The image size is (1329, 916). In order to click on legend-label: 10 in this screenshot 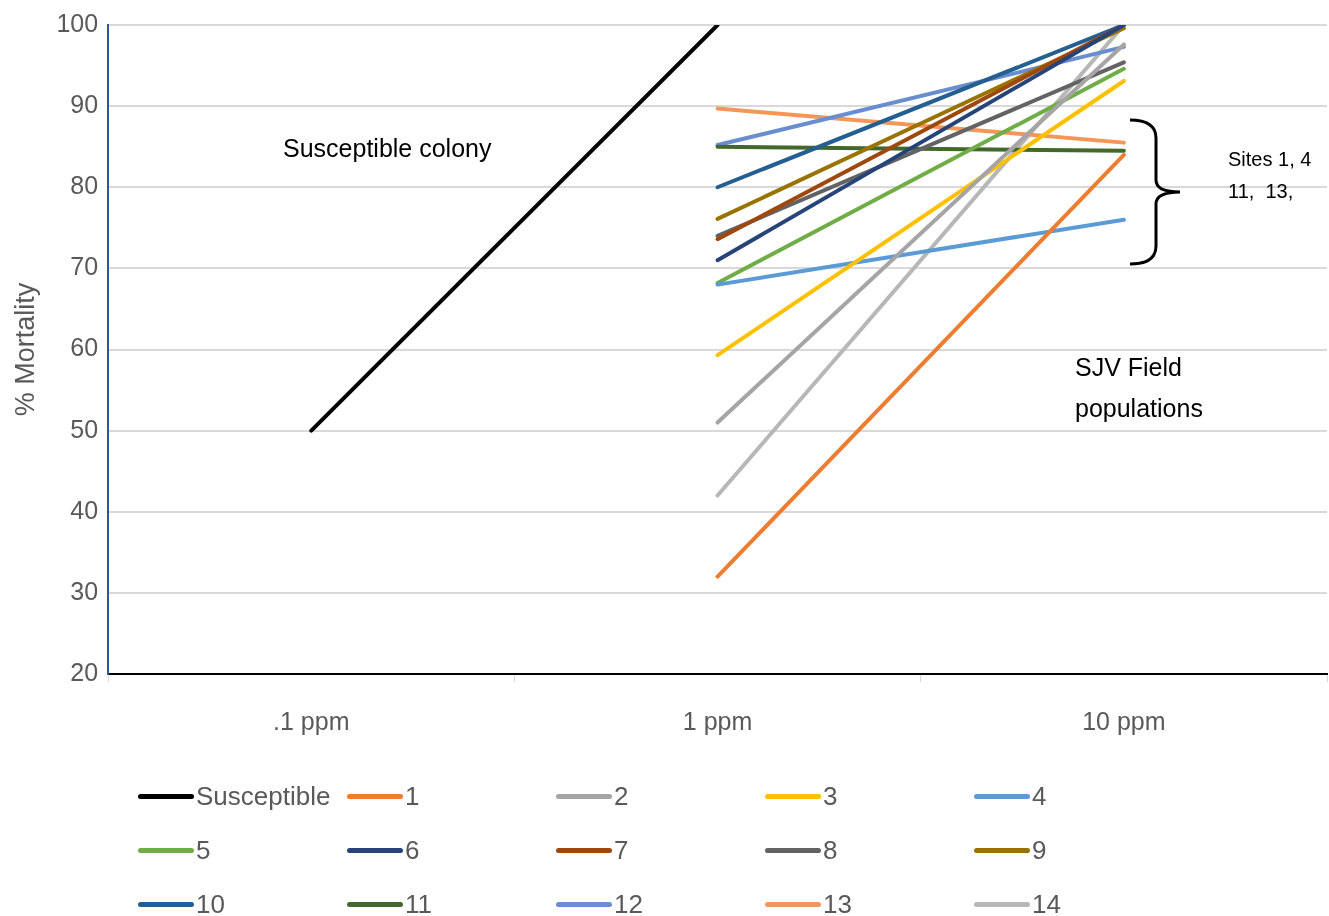, I will do `click(210, 902)`.